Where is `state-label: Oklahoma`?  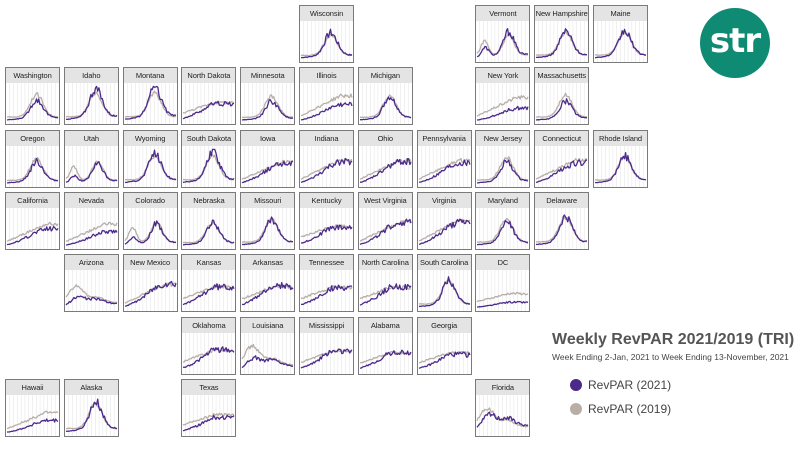 state-label: Oklahoma is located at coordinates (209, 325).